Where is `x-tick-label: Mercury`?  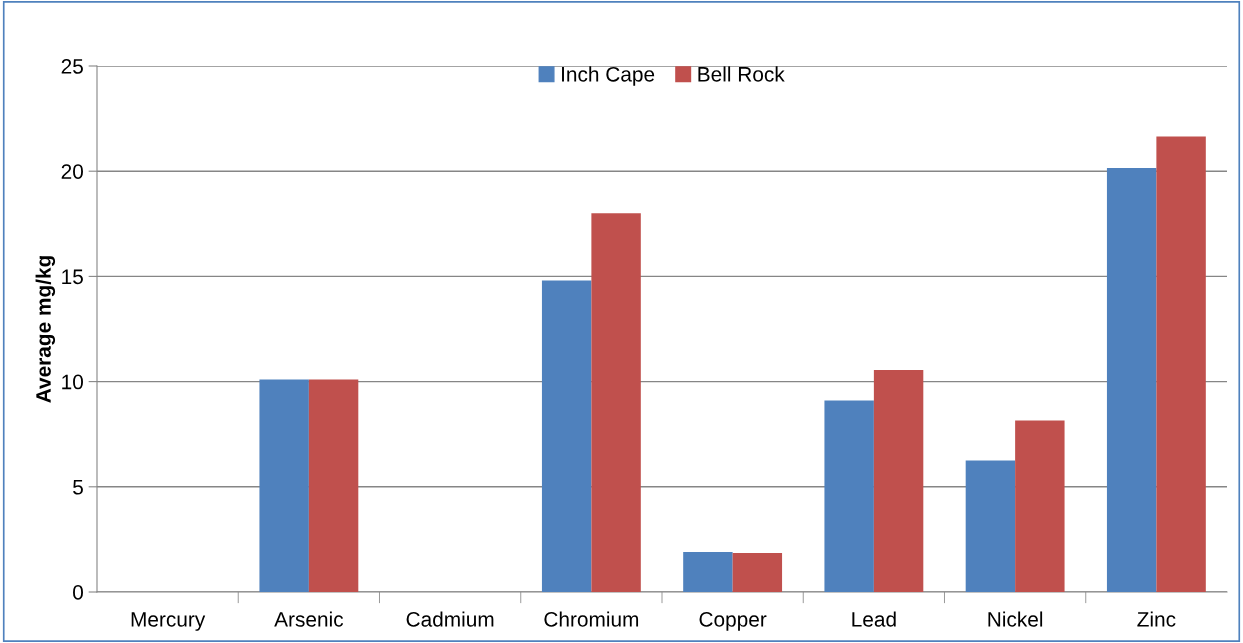 x-tick-label: Mercury is located at coordinates (168, 621).